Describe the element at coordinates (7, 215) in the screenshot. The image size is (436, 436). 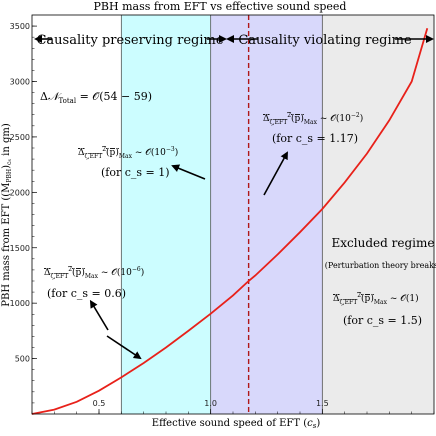
I see `y-axis-title: PBH mass from EFT ((MPBH)cs in gm)` at that location.